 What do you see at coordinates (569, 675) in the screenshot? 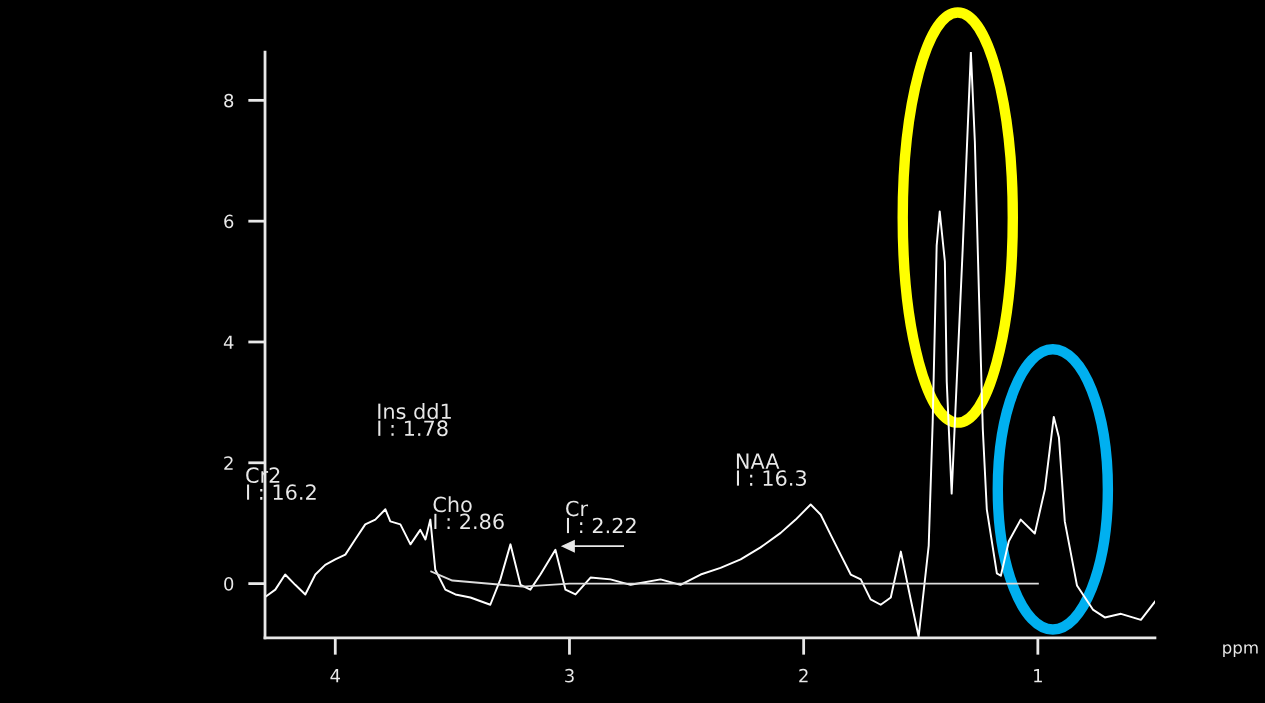
I see `x-tick-label: 3` at bounding box center [569, 675].